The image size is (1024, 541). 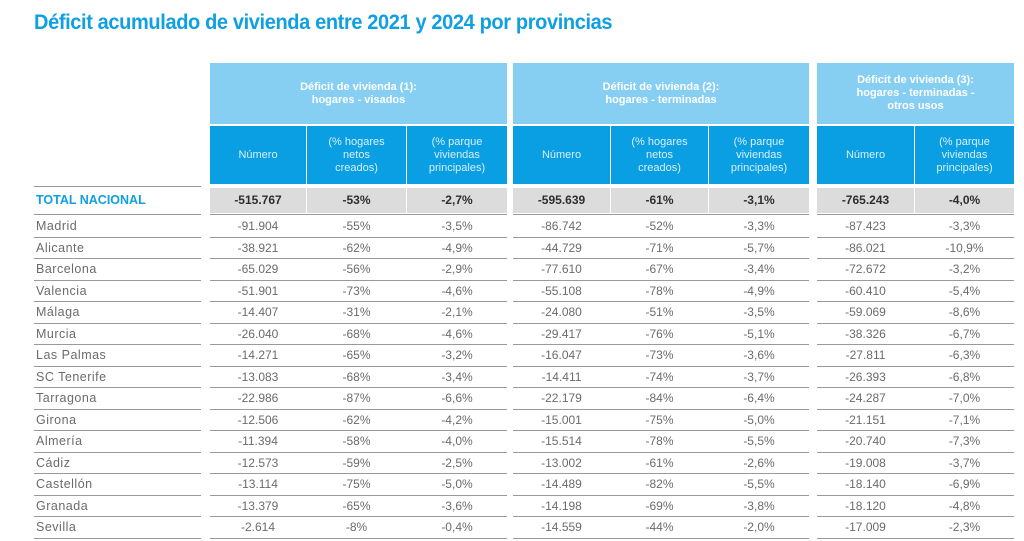 What do you see at coordinates (457, 441) in the screenshot?
I see `table-cell-value: -4,0%` at bounding box center [457, 441].